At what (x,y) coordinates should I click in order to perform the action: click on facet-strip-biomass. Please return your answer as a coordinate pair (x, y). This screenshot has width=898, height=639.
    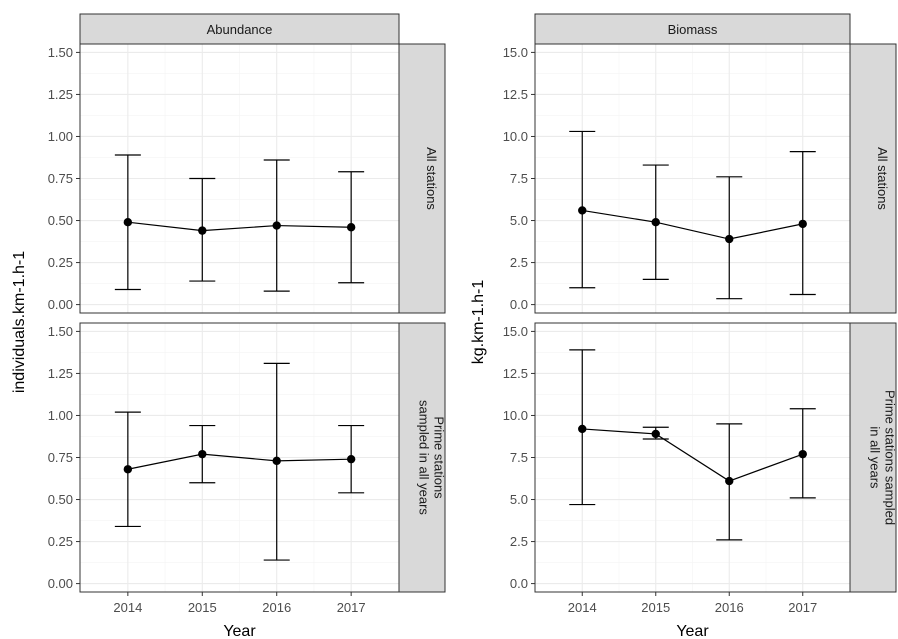
    Looking at the image, I should click on (692, 29).